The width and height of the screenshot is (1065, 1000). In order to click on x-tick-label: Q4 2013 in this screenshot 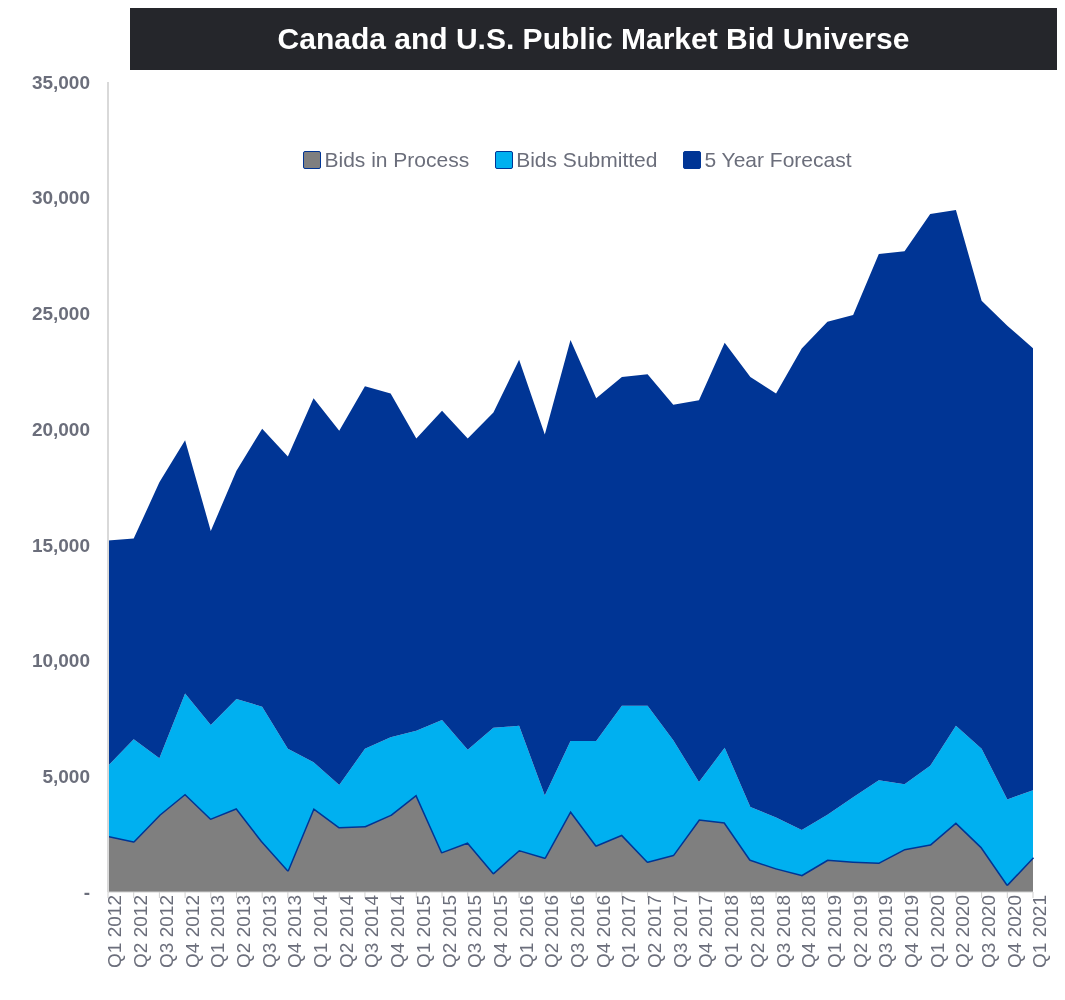, I will do `click(295, 931)`.